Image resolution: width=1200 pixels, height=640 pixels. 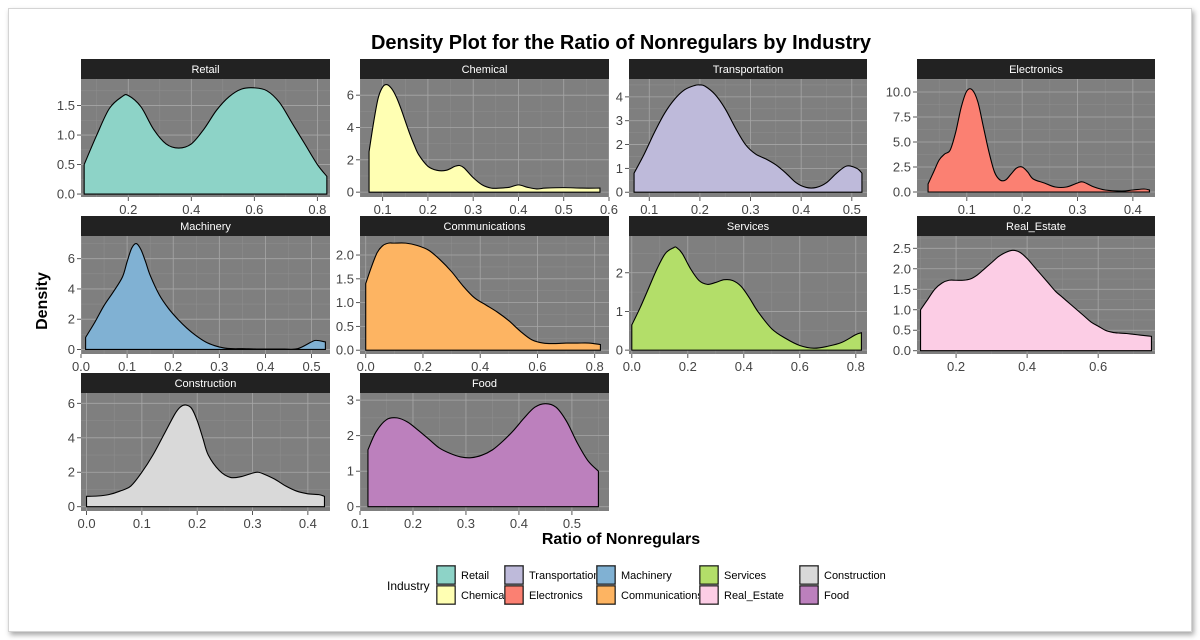 What do you see at coordinates (855, 576) in the screenshot?
I see `legend-label: Construction` at bounding box center [855, 576].